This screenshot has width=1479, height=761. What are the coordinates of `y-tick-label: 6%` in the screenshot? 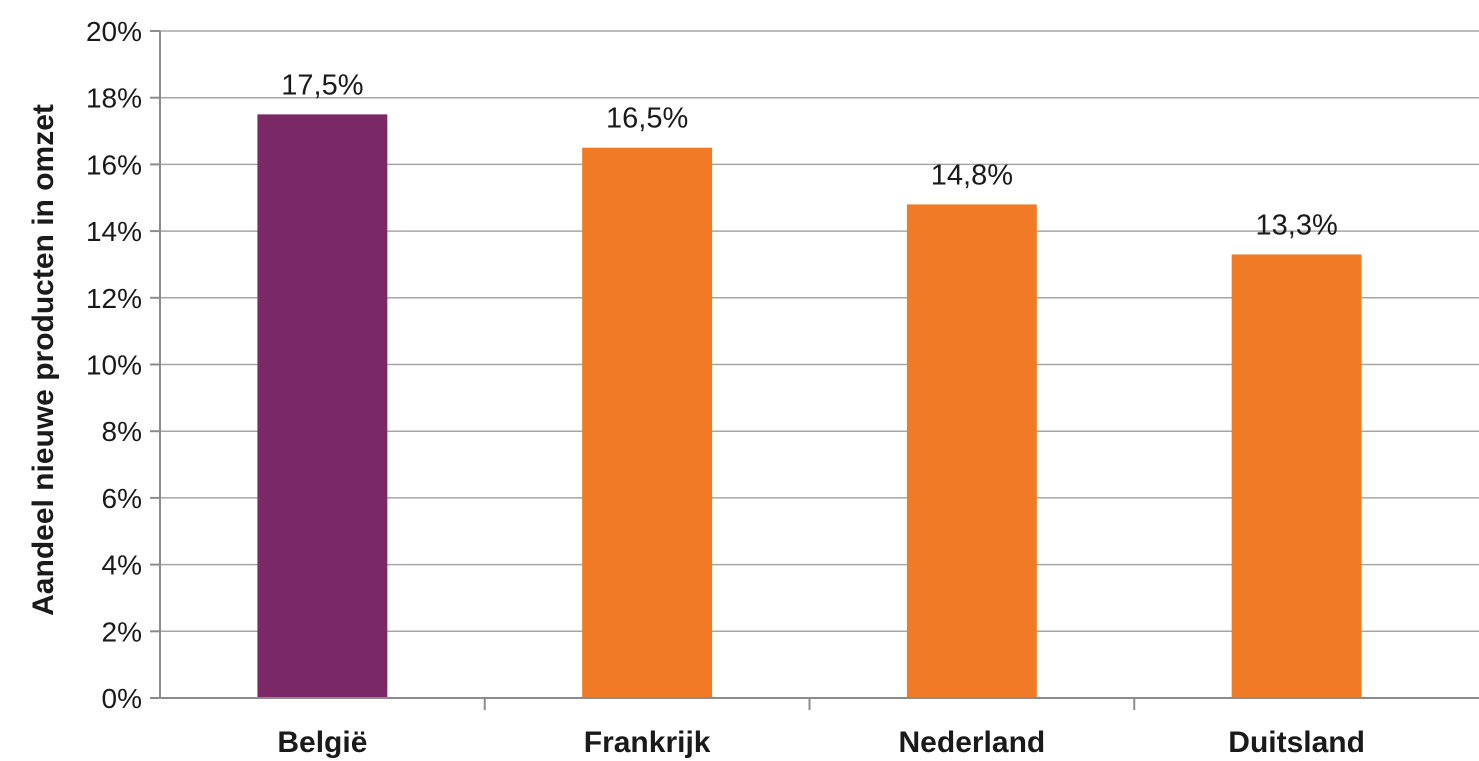 It's located at (122, 498).